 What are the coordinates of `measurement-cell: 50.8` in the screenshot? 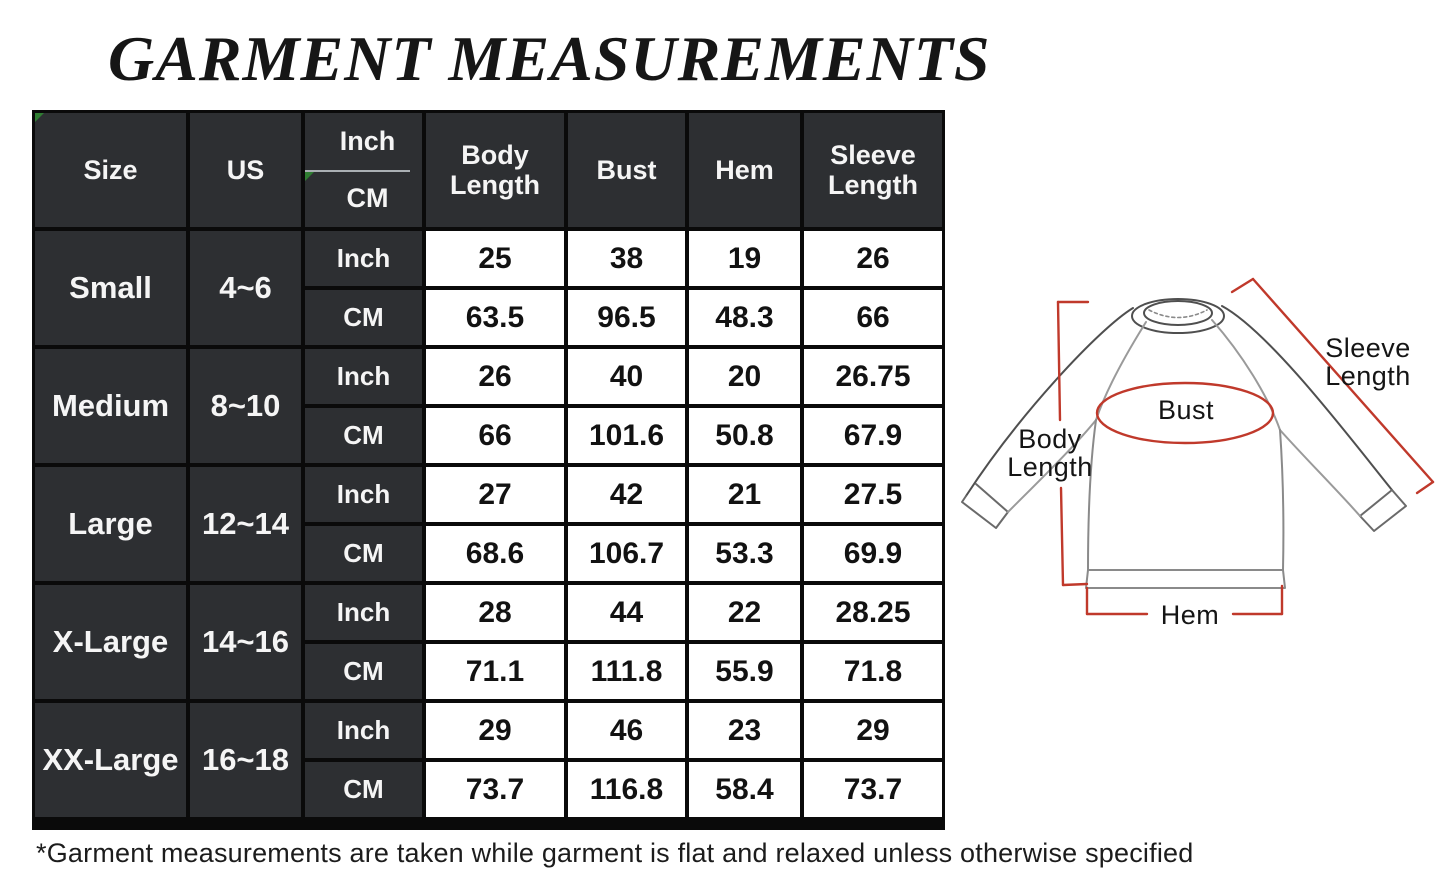 It's located at (744, 435).